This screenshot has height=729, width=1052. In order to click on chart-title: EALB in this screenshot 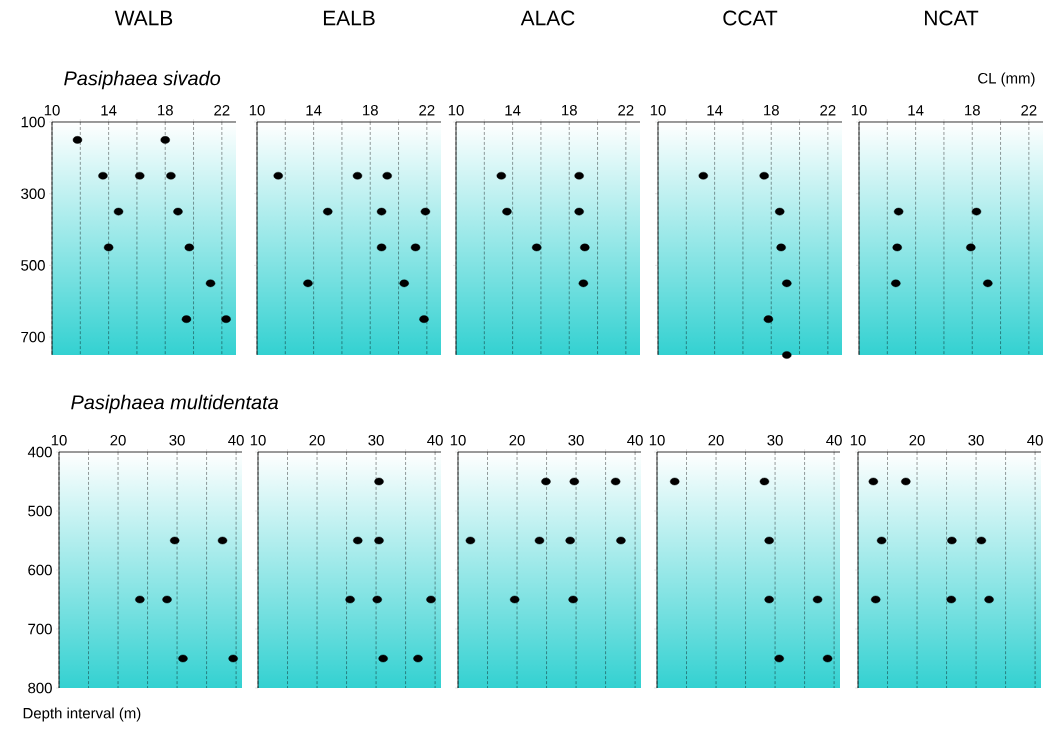, I will do `click(349, 18)`.